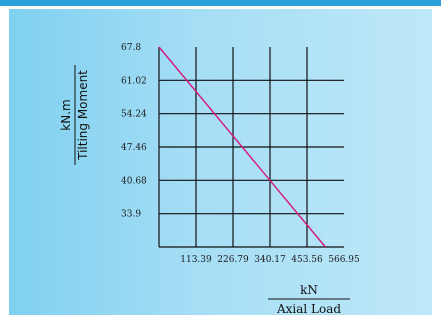 This screenshot has height=323, width=441. What do you see at coordinates (134, 148) in the screenshot?
I see `y-tick-label-3: 47.46` at bounding box center [134, 148].